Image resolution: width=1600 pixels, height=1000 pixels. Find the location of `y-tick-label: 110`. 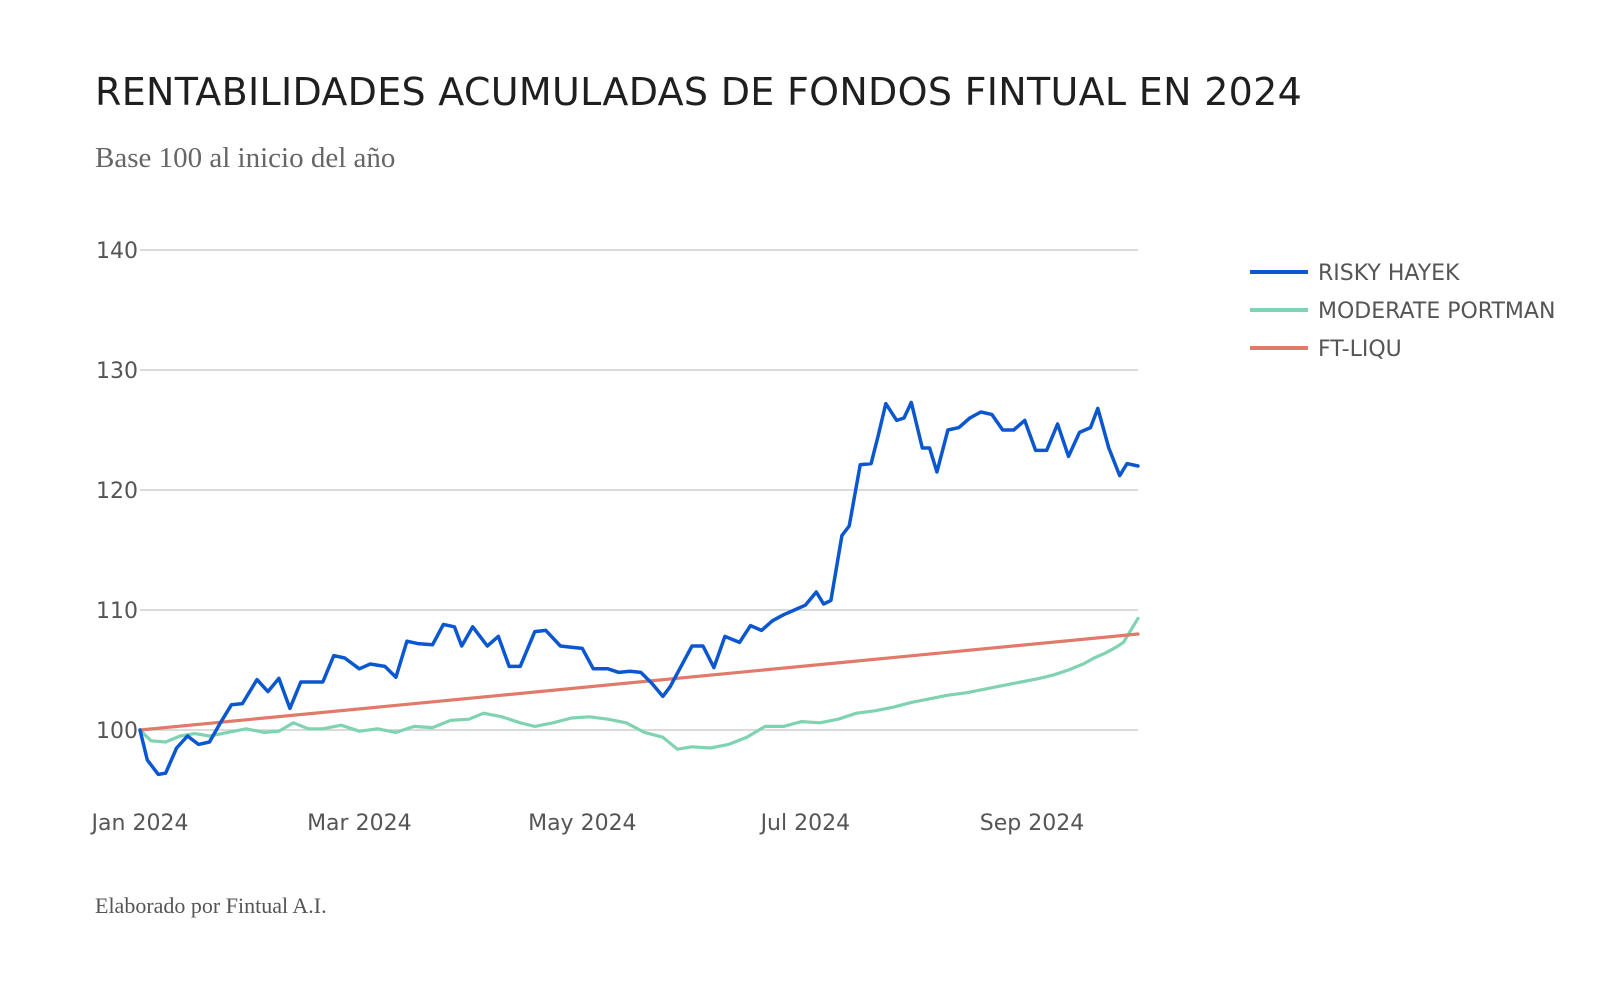

y-tick-label: 110 is located at coordinates (117, 611).